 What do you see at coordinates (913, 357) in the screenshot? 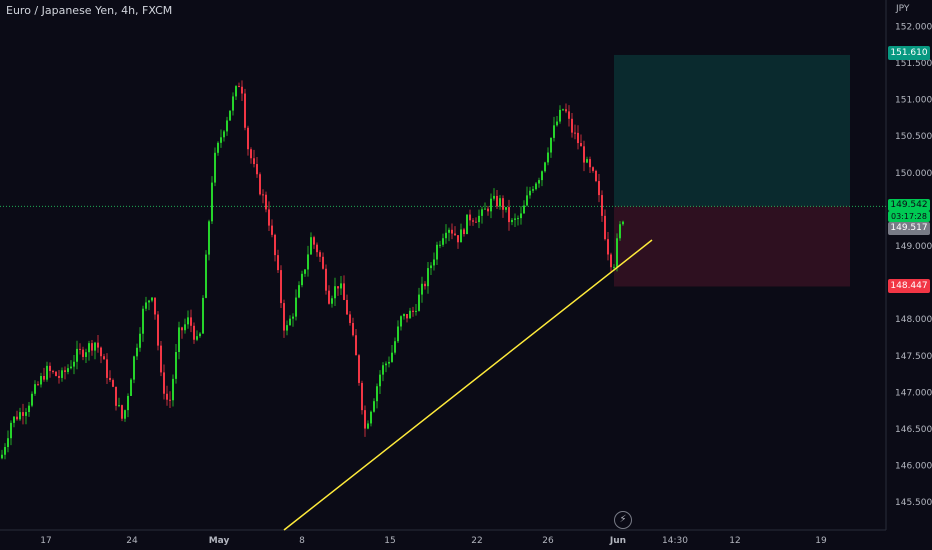
I see `price-axis-tick-label: 147.500` at bounding box center [913, 357].